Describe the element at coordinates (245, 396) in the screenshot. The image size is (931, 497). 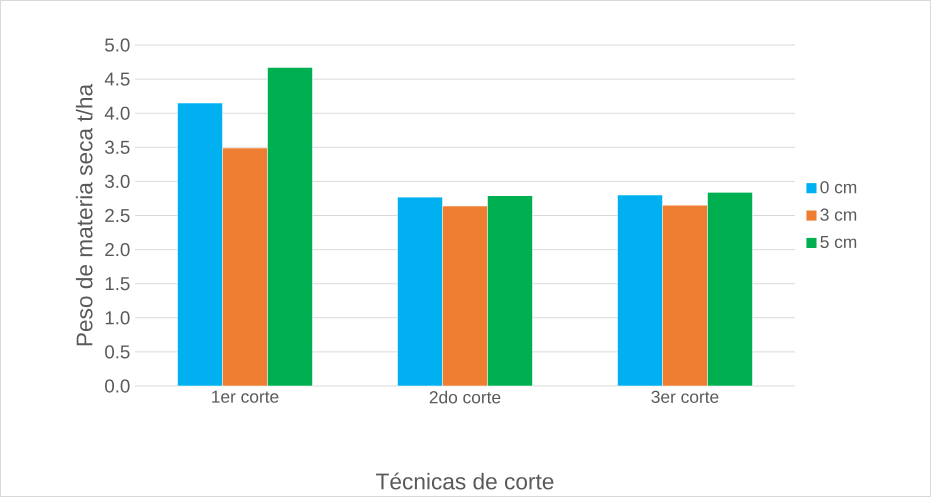
I see `x-tick-label: 1er corte` at that location.